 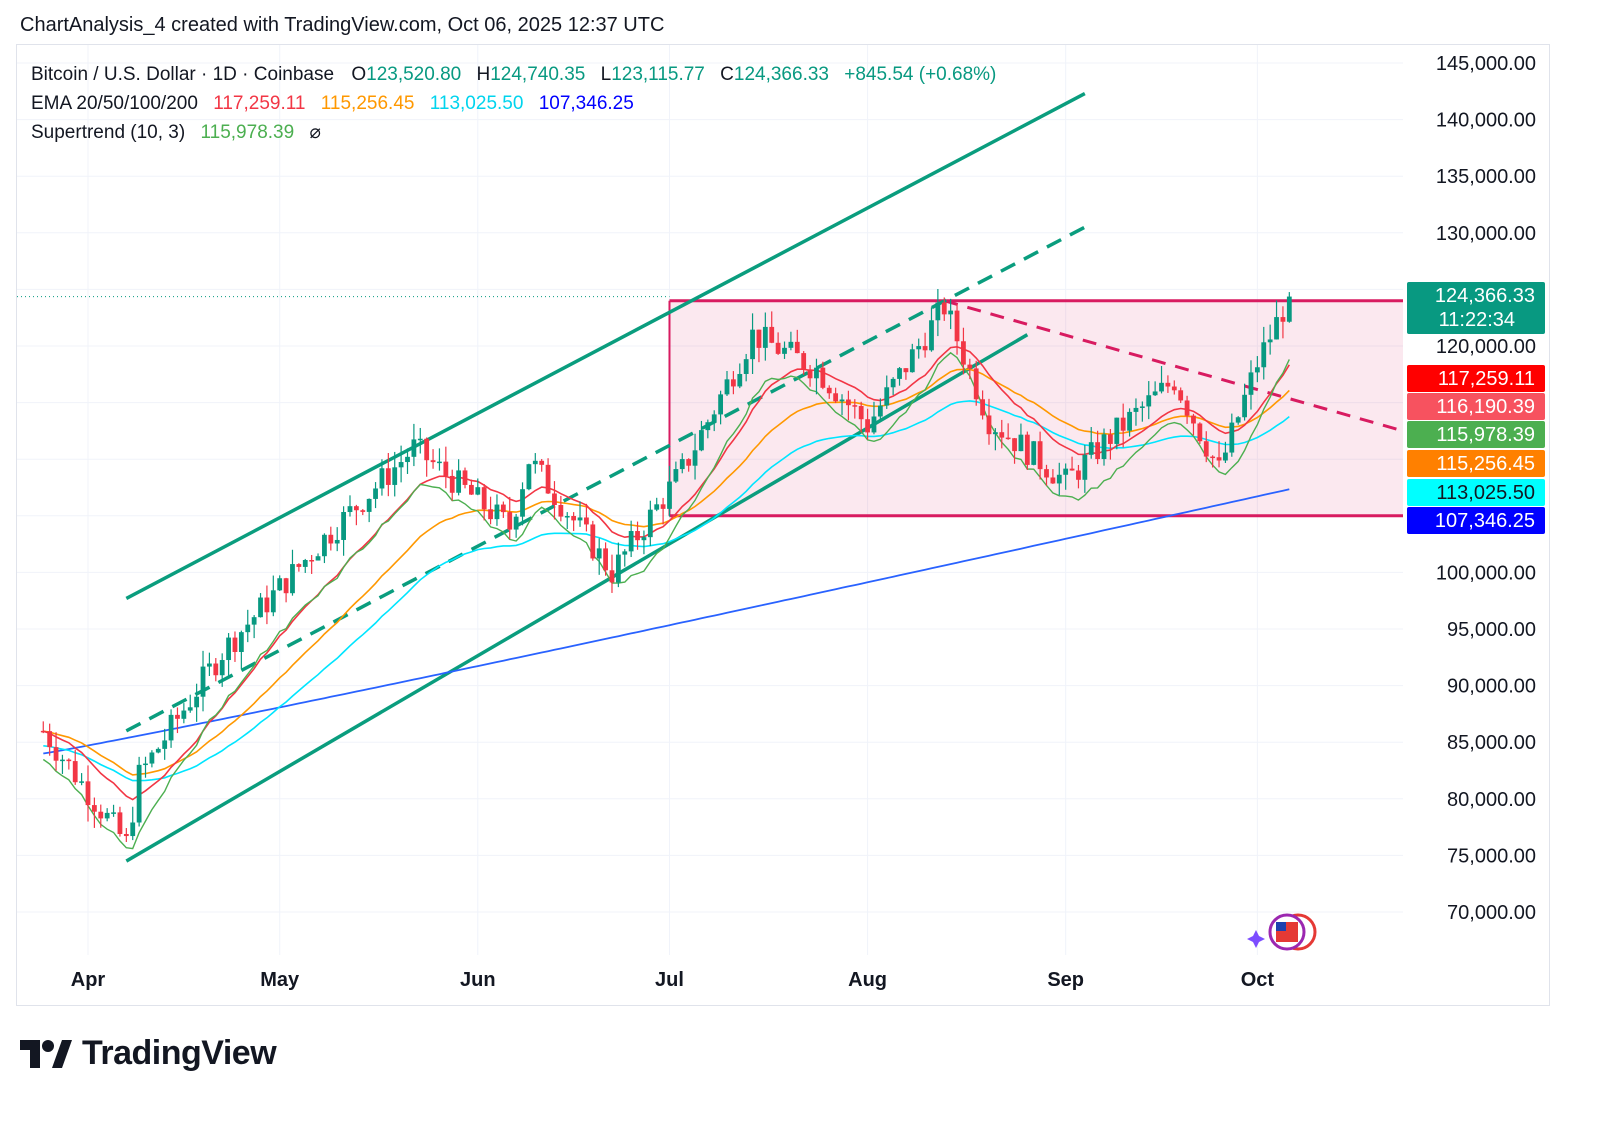 I want to click on legend-high-label: H, so click(x=483, y=74).